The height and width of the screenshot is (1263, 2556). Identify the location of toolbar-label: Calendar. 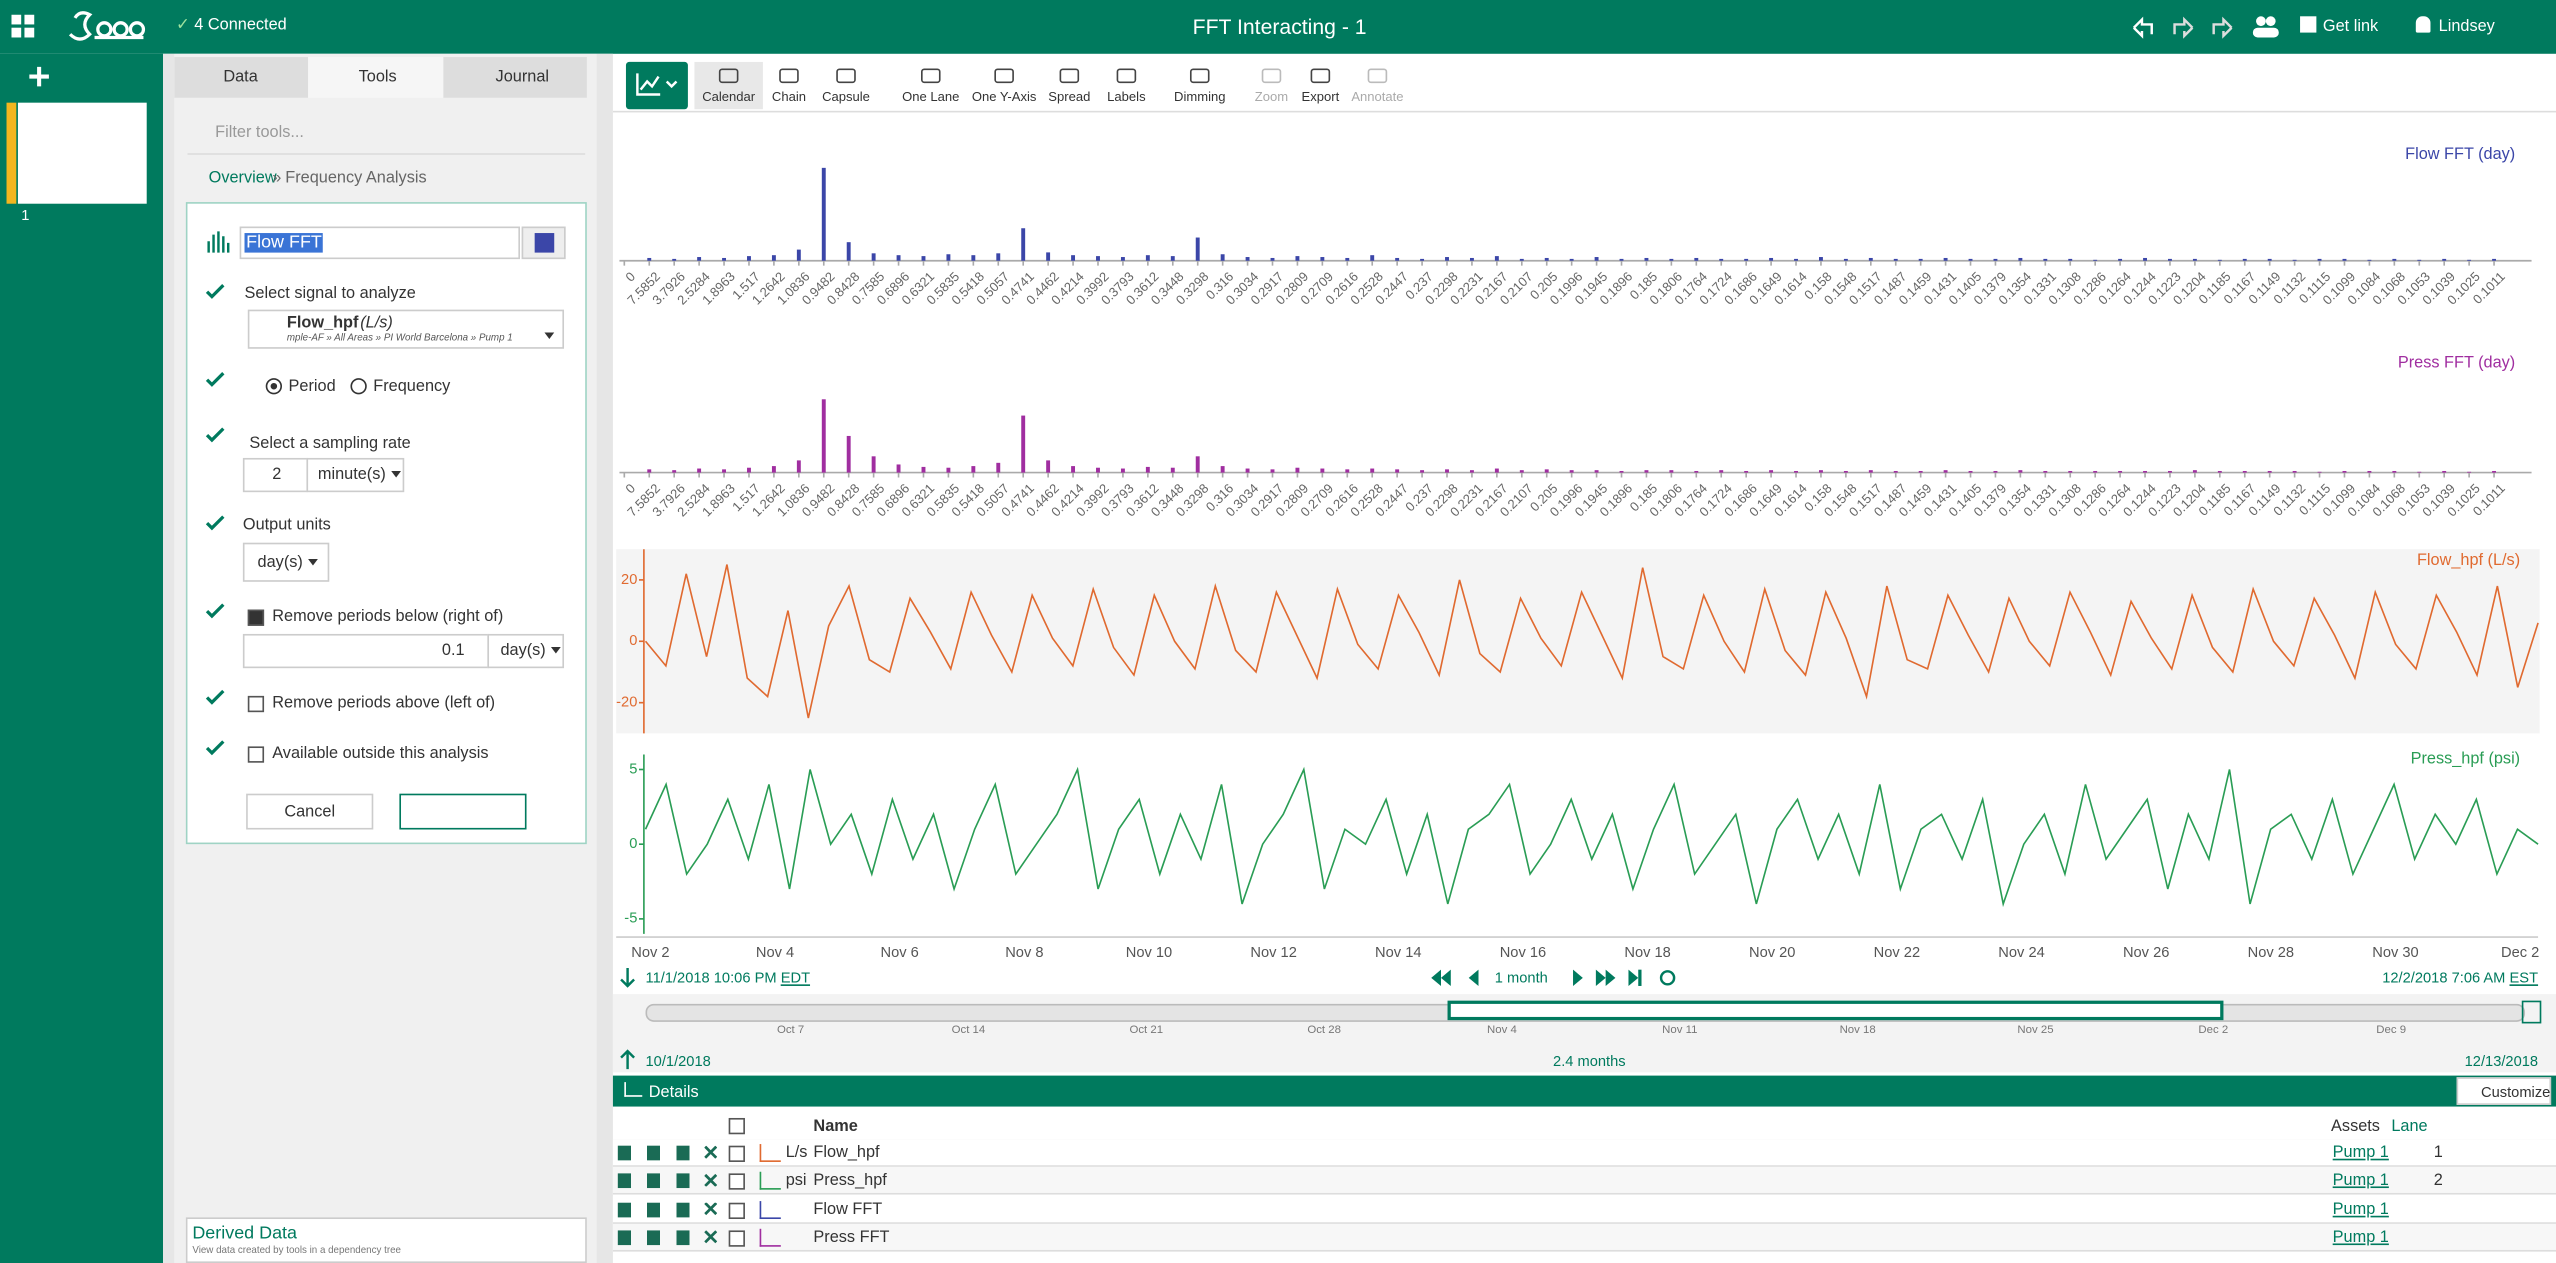
(729, 97).